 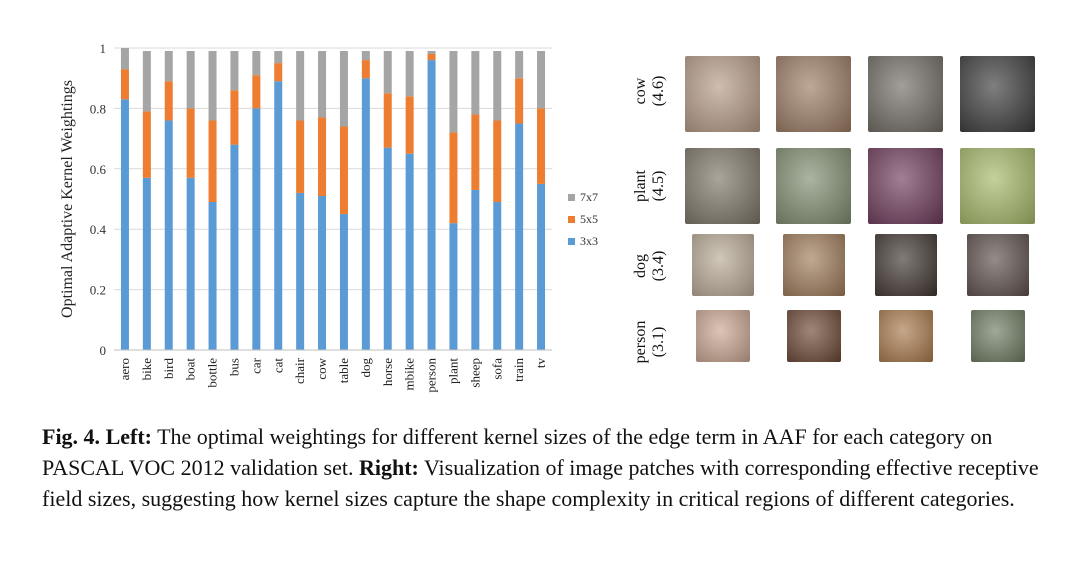 What do you see at coordinates (387, 372) in the screenshot?
I see `x-tick-label: horse` at bounding box center [387, 372].